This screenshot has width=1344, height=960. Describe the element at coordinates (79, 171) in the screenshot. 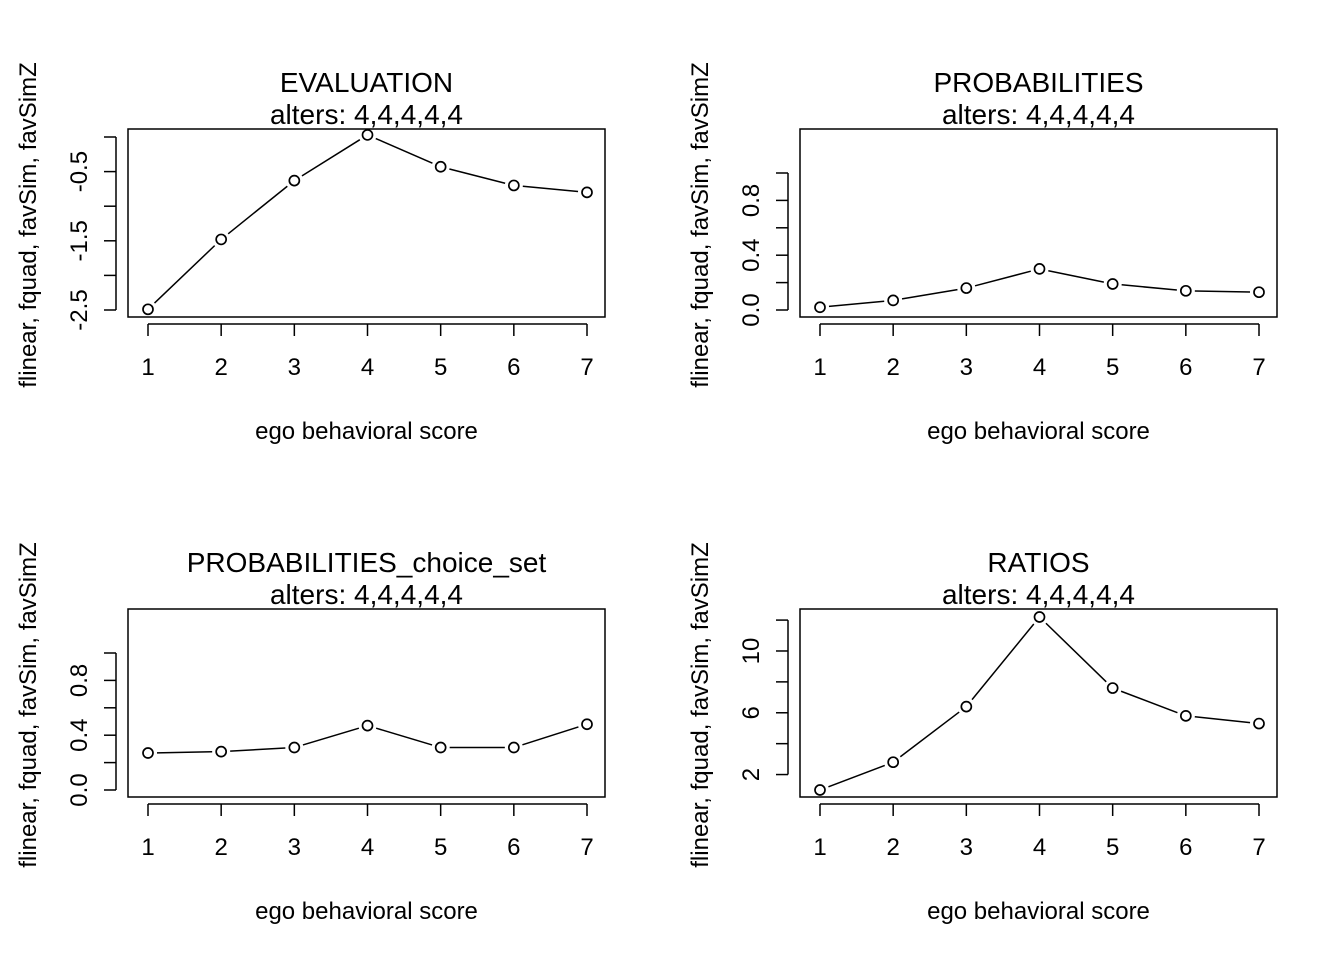

I see `y-tick-label: -0.5` at that location.